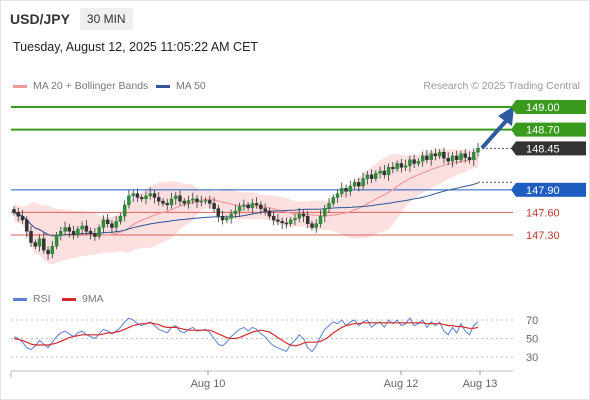 The width and height of the screenshot is (590, 400). I want to click on rsi-9ma-line, so click(246, 334).